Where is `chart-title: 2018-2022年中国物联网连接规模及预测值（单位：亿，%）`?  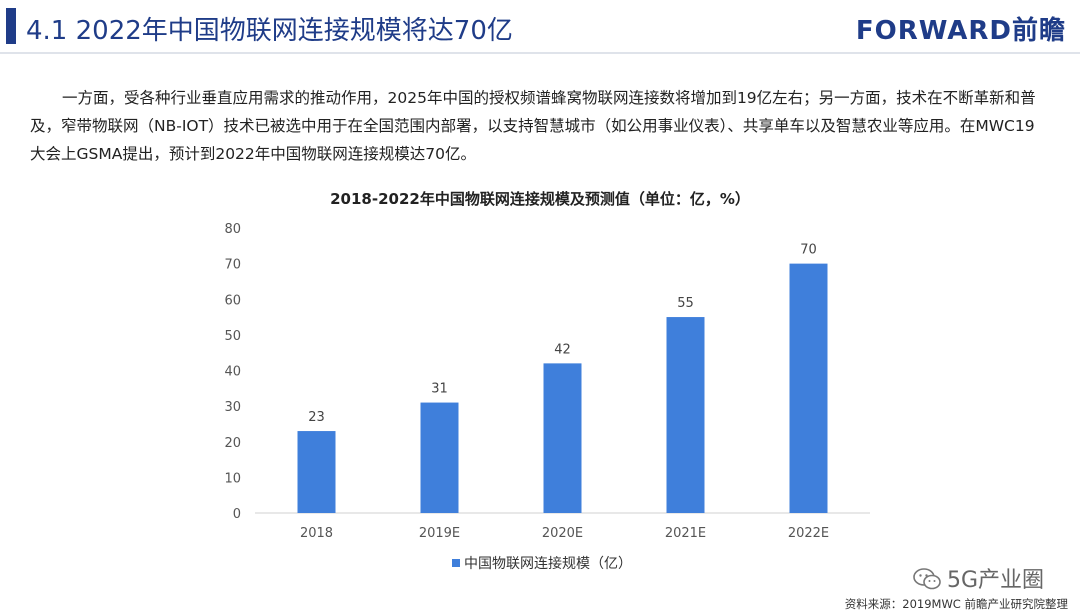
chart-title: 2018-2022年中国物联网连接规模及预测值（单位：亿，%） is located at coordinates (540, 199).